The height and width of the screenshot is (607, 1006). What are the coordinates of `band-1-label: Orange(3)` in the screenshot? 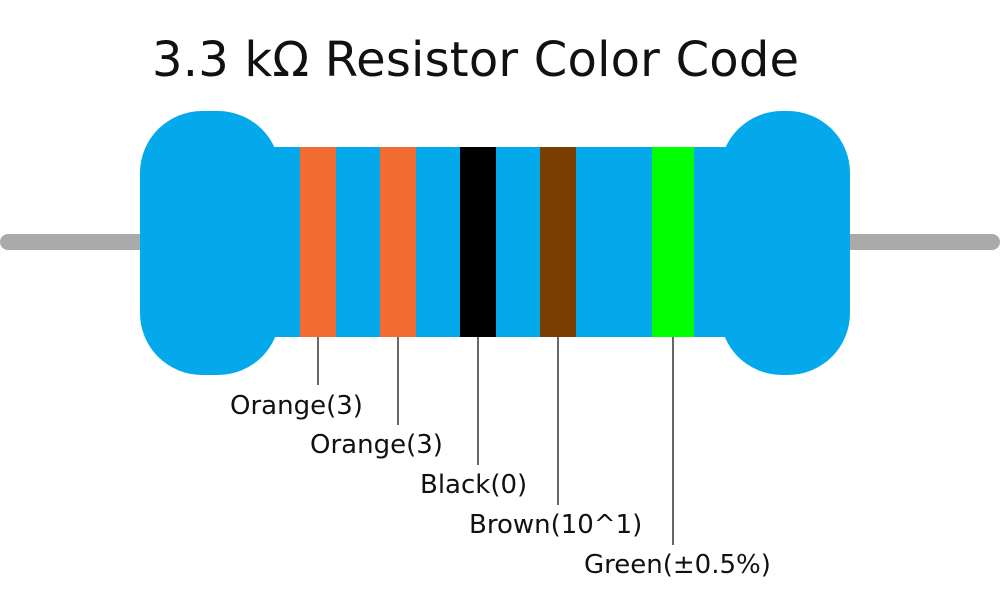 It's located at (296, 406).